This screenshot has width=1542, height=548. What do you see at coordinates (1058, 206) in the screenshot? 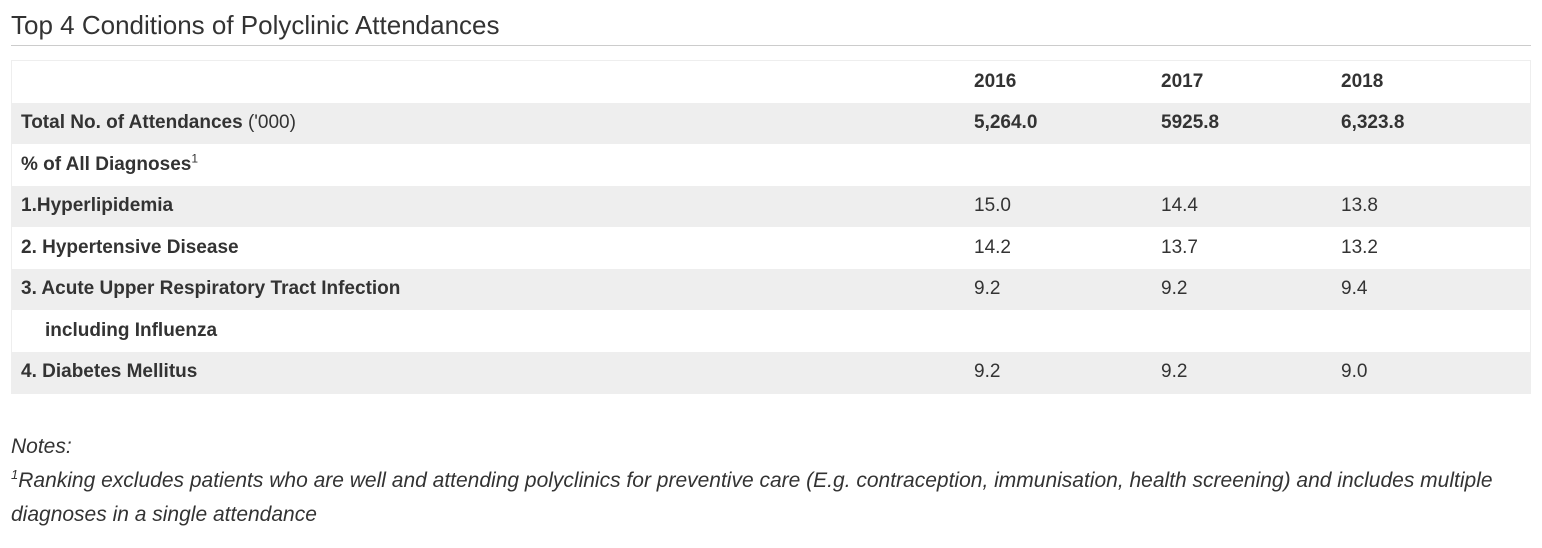
I see `condition-value-2016: 15.0` at bounding box center [1058, 206].